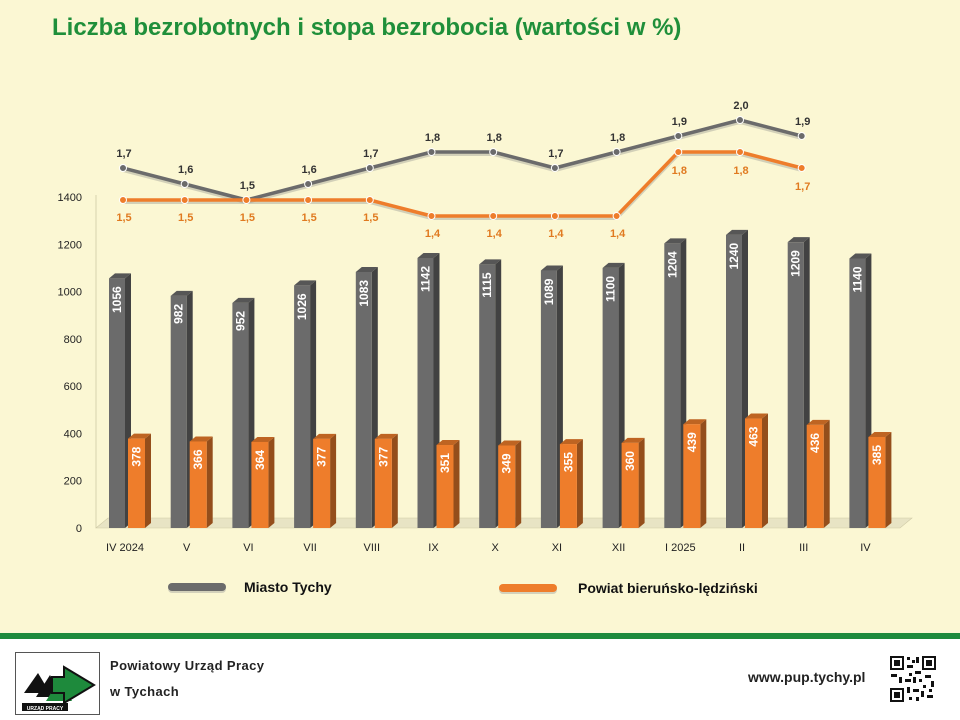  I want to click on bar-city: 1026, so click(305, 404).